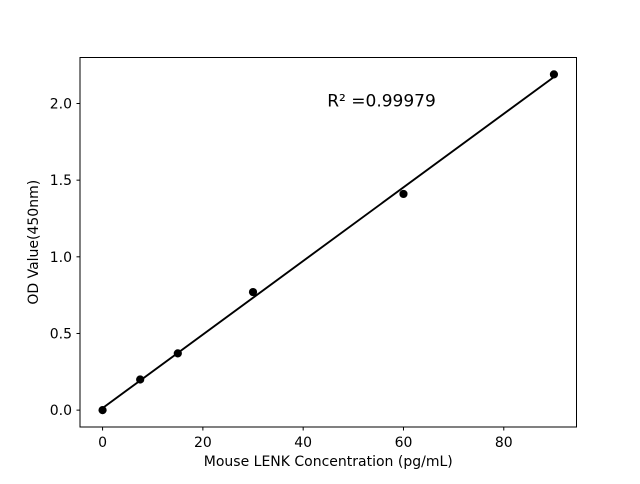 This screenshot has width=640, height=484. What do you see at coordinates (102, 443) in the screenshot?
I see `x-tick-label: 0` at bounding box center [102, 443].